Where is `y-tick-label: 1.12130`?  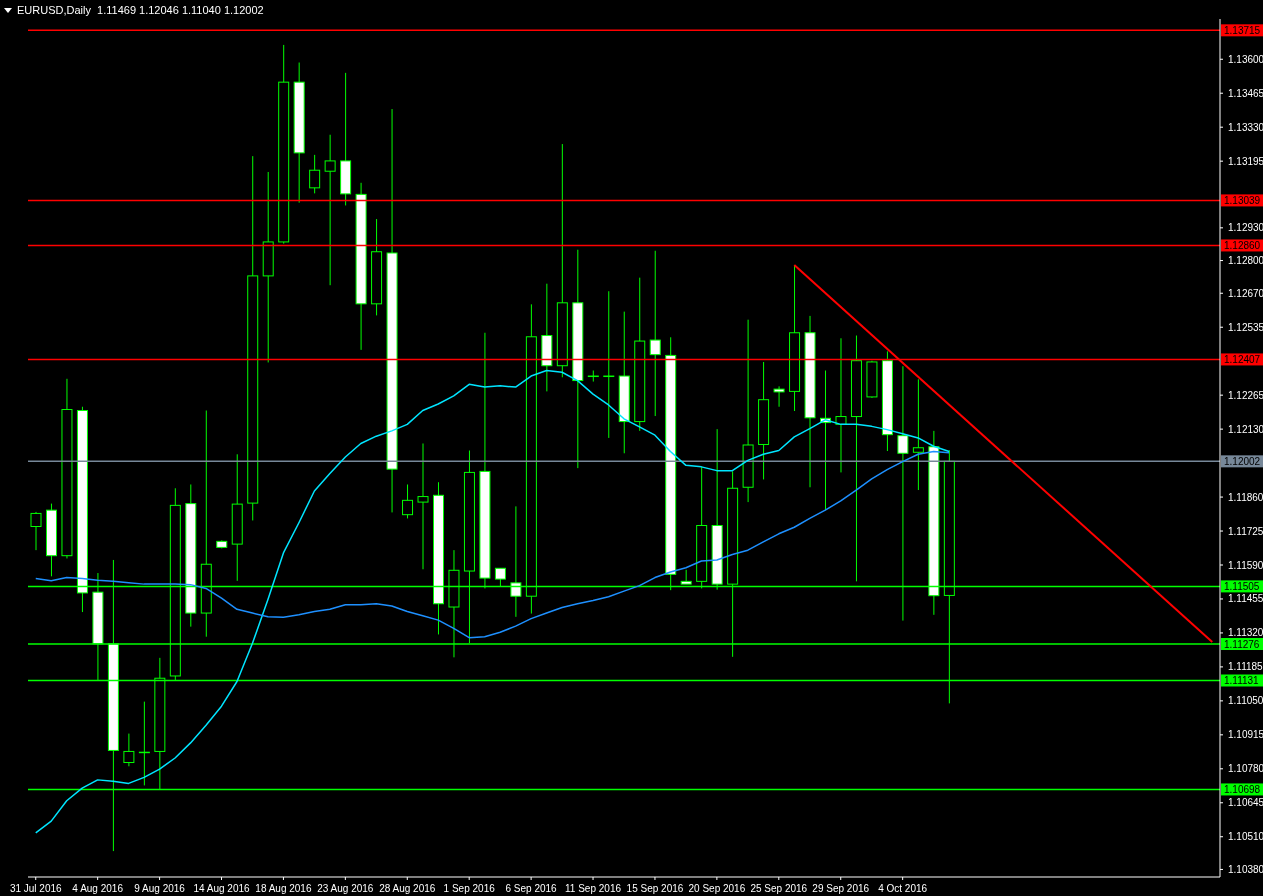
y-tick-label: 1.12130 is located at coordinates (1245, 429).